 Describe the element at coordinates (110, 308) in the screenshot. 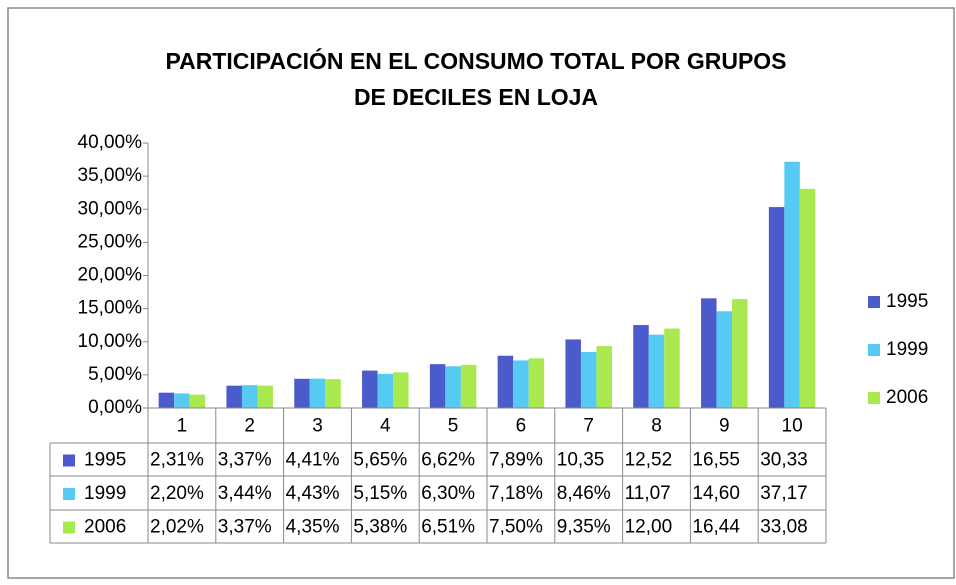

I see `y-tick-label: 15,00%` at that location.